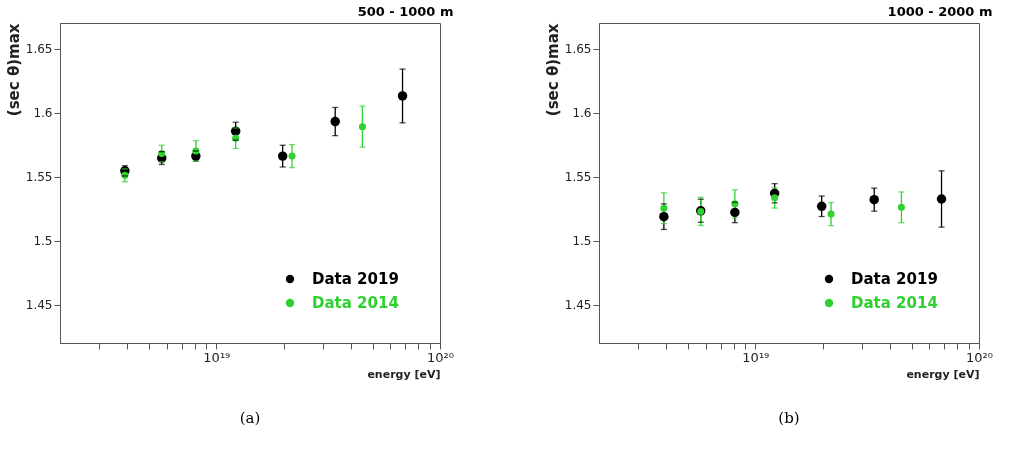  Describe the element at coordinates (940, 11) in the screenshot. I see `chart-title: 1000 - 2000 m` at that location.